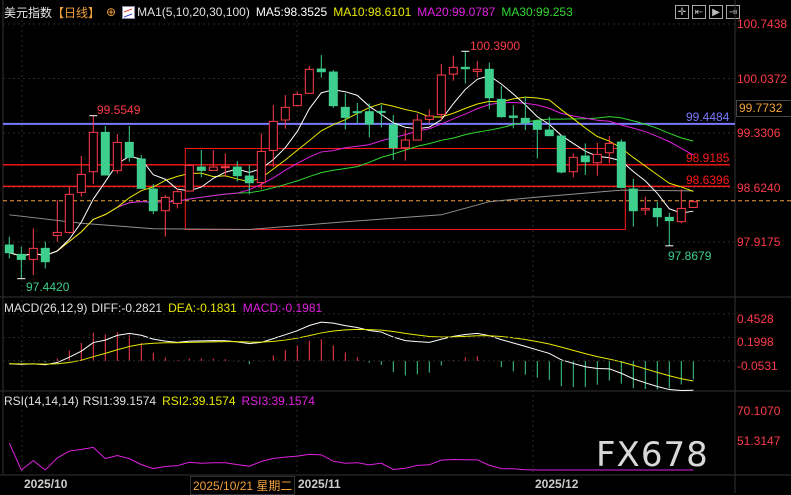 This screenshot has width=791, height=495. I want to click on rsi-axis-label: 51.3147, so click(759, 441).